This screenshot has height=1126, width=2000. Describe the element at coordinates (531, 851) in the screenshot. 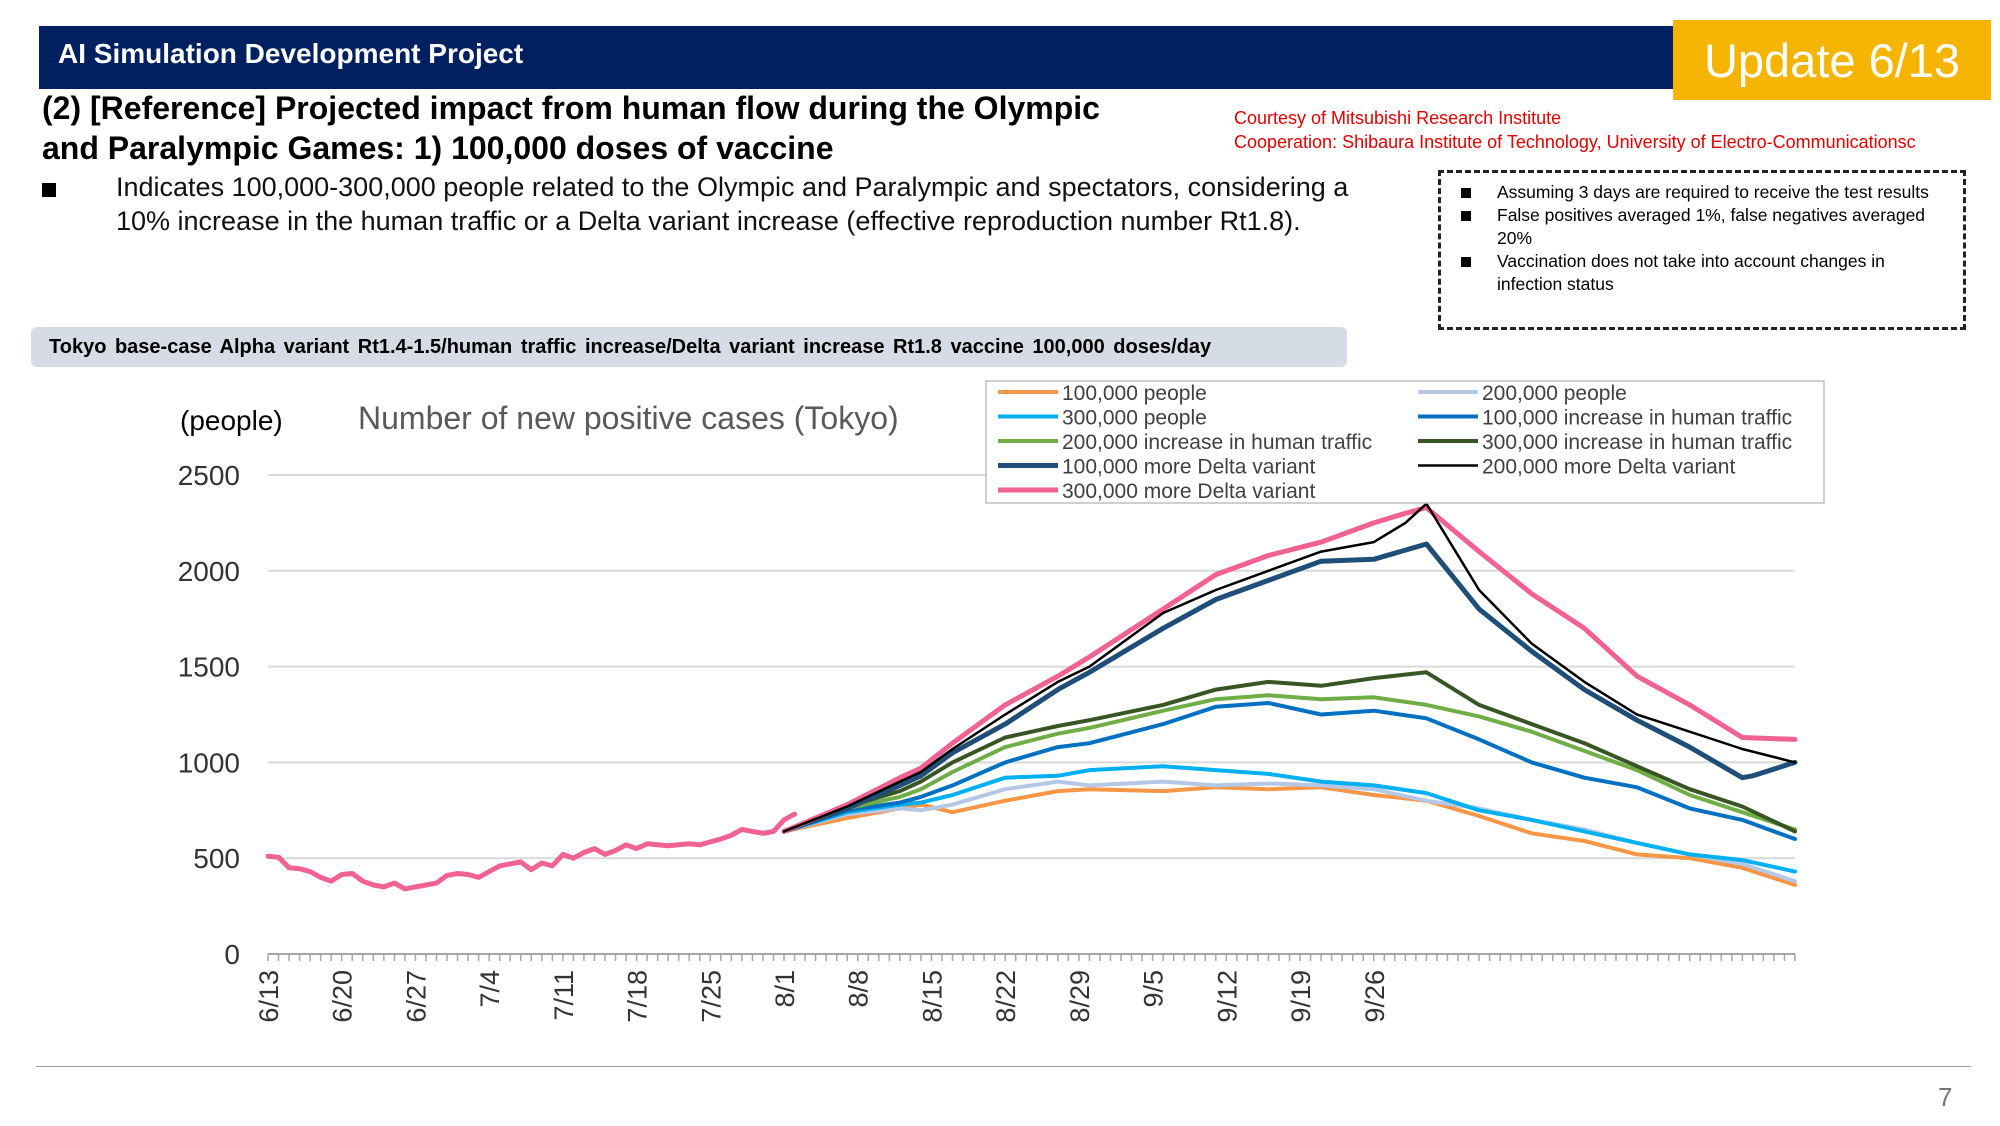

I see `baseline-series-line` at that location.